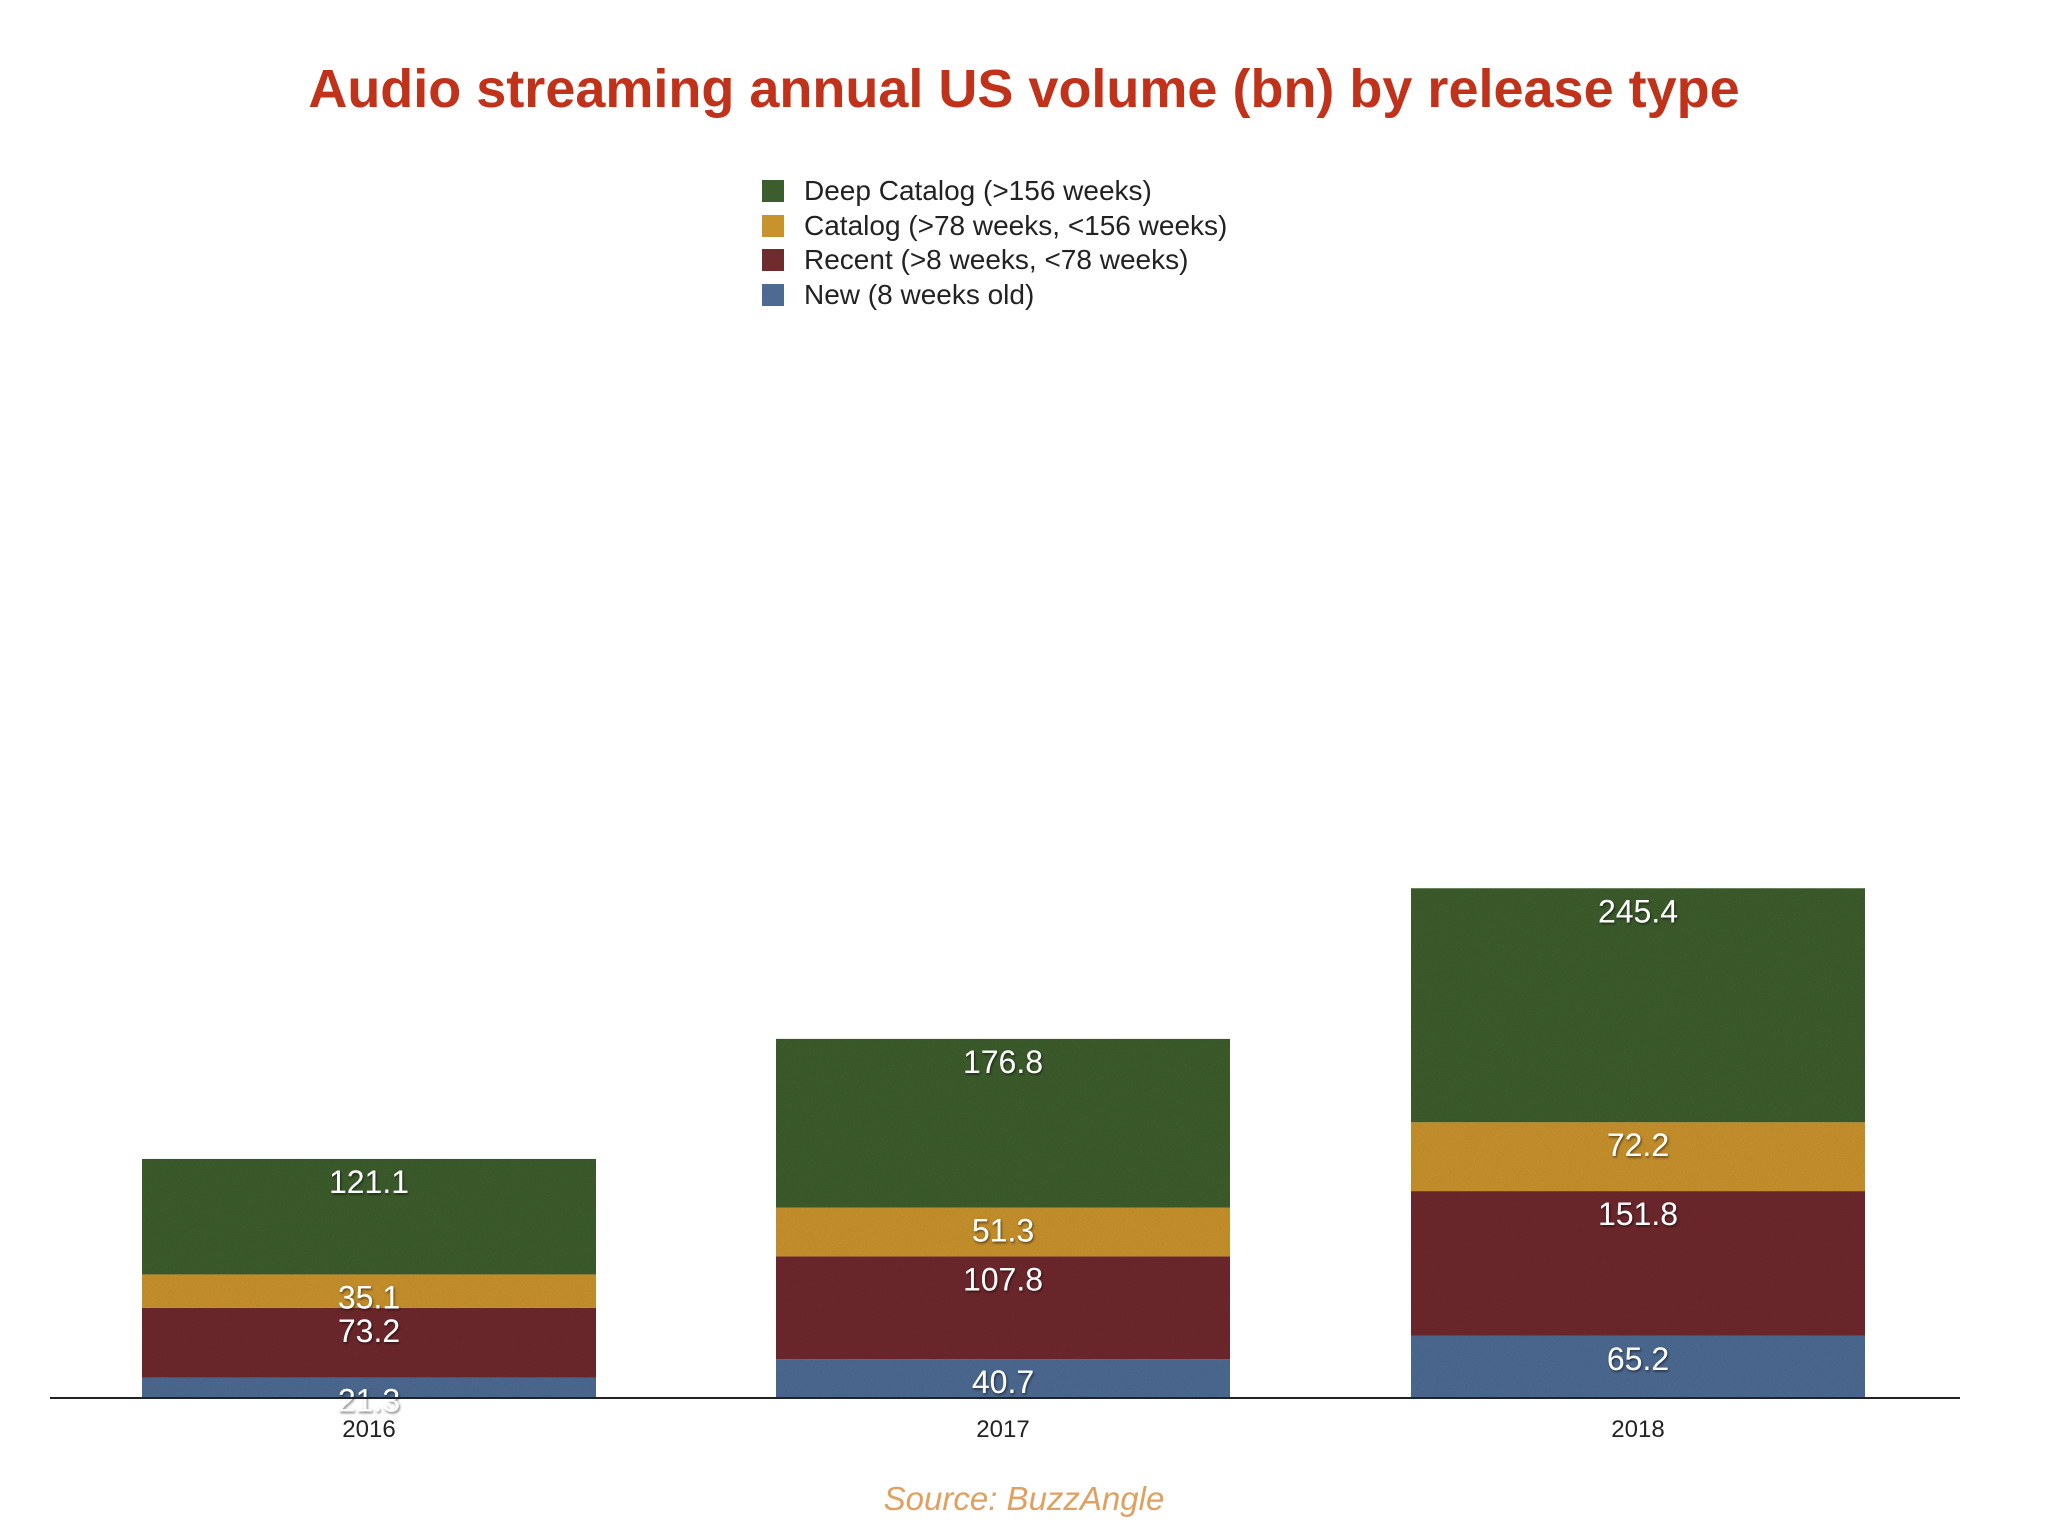 This screenshot has width=2048, height=1536. Describe the element at coordinates (1003, 1279) in the screenshot. I see `data-label-2017-recent-8-weeks-78-weeks: 107.8` at that location.